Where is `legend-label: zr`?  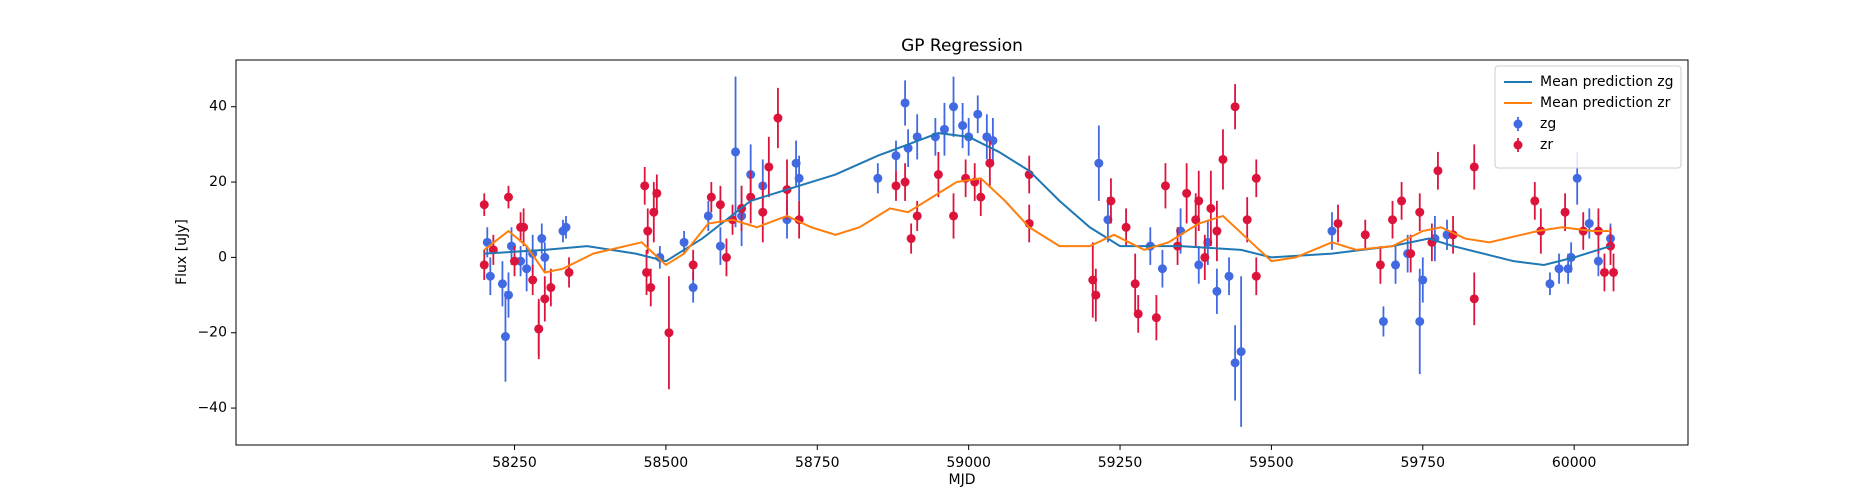 legend-label: zr is located at coordinates (1546, 145).